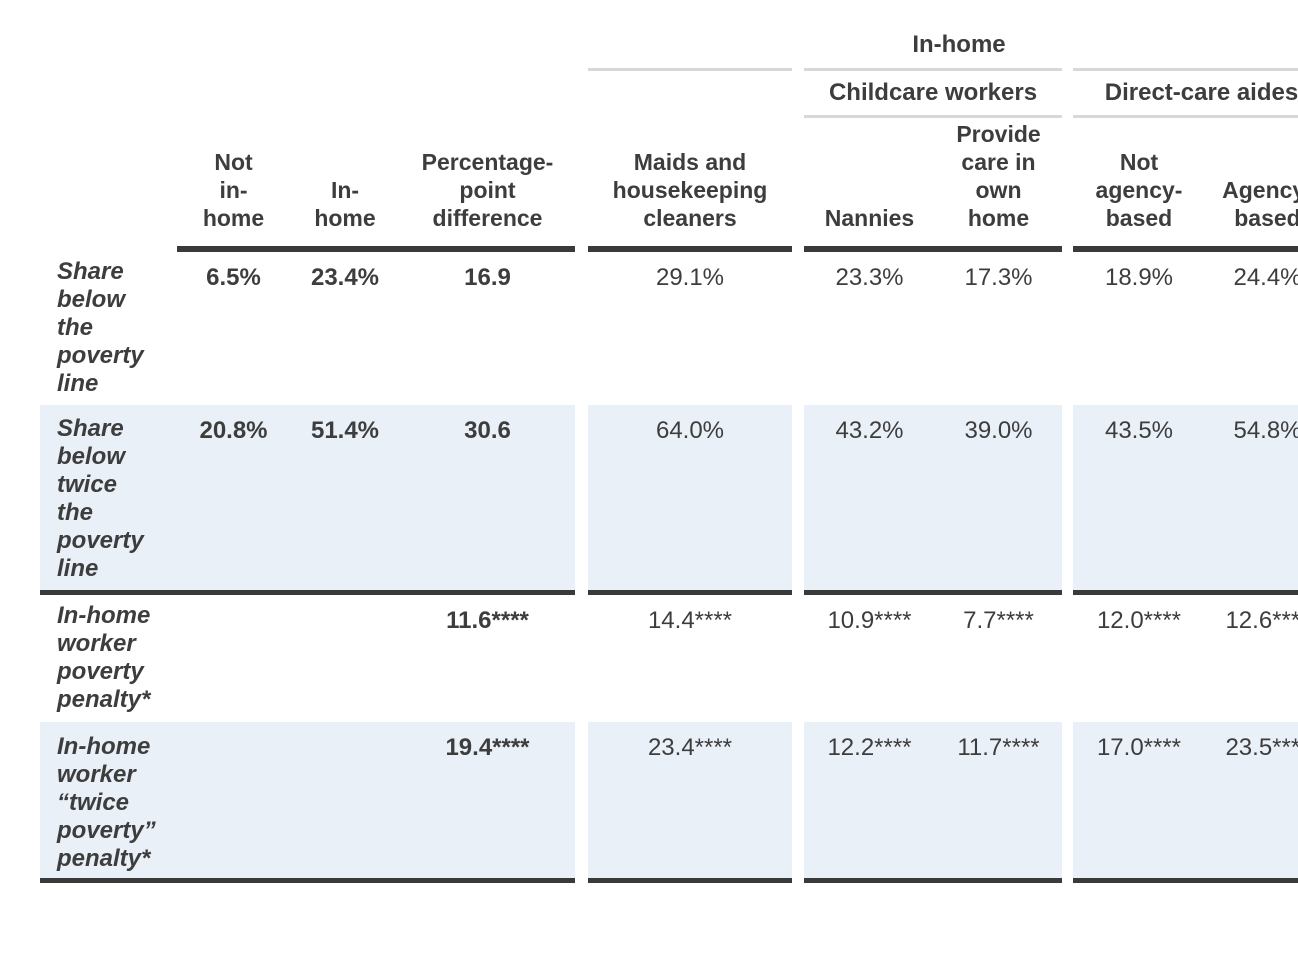  I want to click on row2-shade-childcare-group, so click(933, 497).